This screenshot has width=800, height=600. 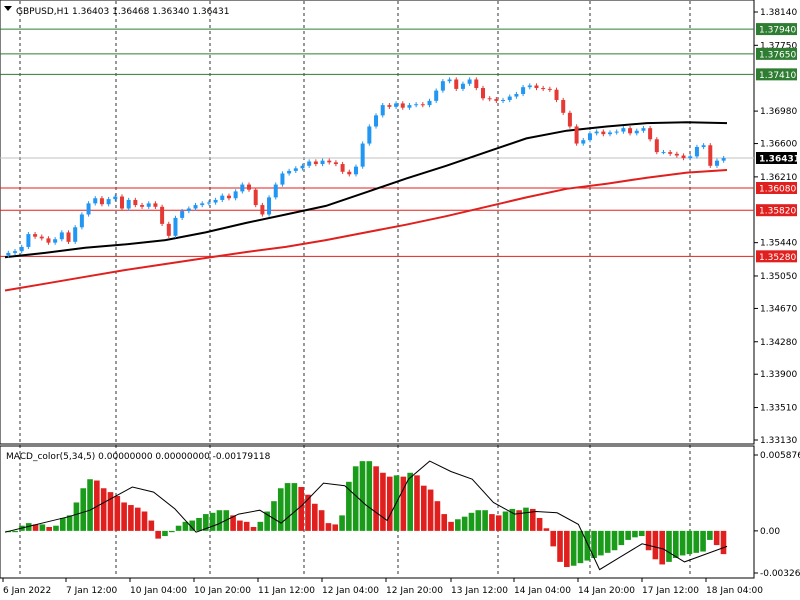 I want to click on price-tick-label: 1.37750, so click(x=778, y=46).